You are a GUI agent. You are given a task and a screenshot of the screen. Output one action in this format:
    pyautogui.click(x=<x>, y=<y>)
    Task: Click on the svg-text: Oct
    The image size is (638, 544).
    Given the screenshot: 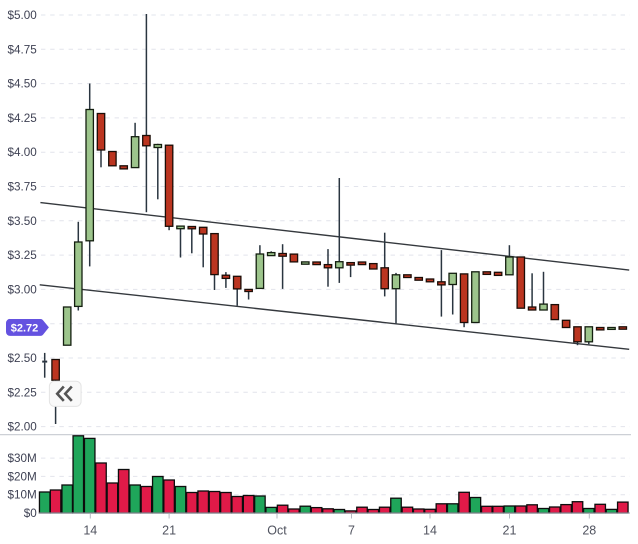 What is the action you would take?
    pyautogui.click(x=277, y=531)
    